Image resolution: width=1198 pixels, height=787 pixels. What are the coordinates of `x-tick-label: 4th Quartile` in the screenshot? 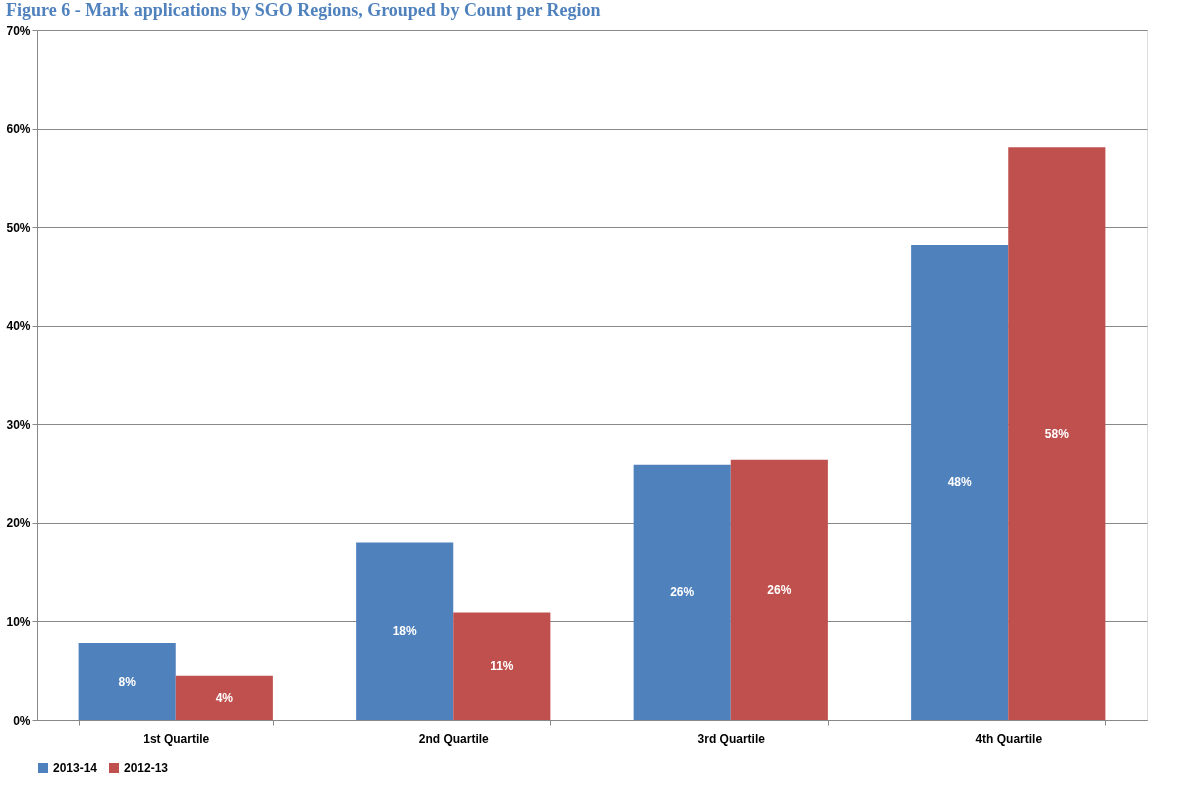 It's located at (1009, 738).